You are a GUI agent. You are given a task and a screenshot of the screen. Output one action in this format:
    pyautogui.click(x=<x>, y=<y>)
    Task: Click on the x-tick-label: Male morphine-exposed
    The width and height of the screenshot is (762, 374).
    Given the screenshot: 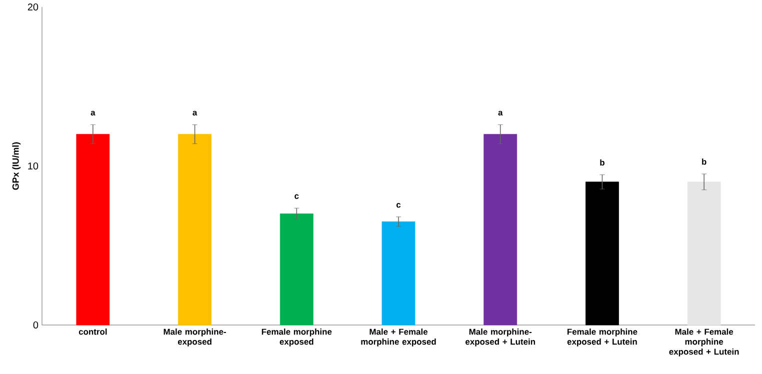 What is the action you would take?
    pyautogui.click(x=195, y=337)
    